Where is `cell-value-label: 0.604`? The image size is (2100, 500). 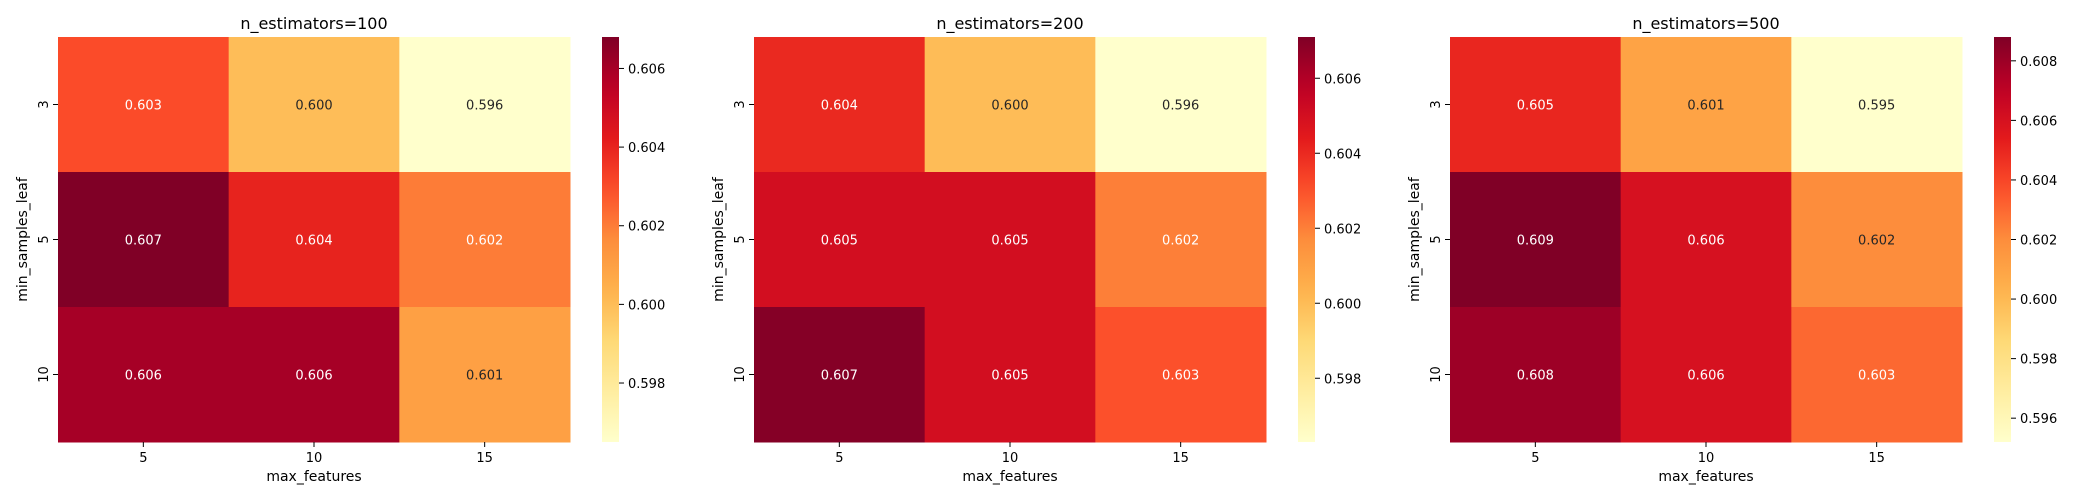 cell-value-label: 0.604 is located at coordinates (839, 106).